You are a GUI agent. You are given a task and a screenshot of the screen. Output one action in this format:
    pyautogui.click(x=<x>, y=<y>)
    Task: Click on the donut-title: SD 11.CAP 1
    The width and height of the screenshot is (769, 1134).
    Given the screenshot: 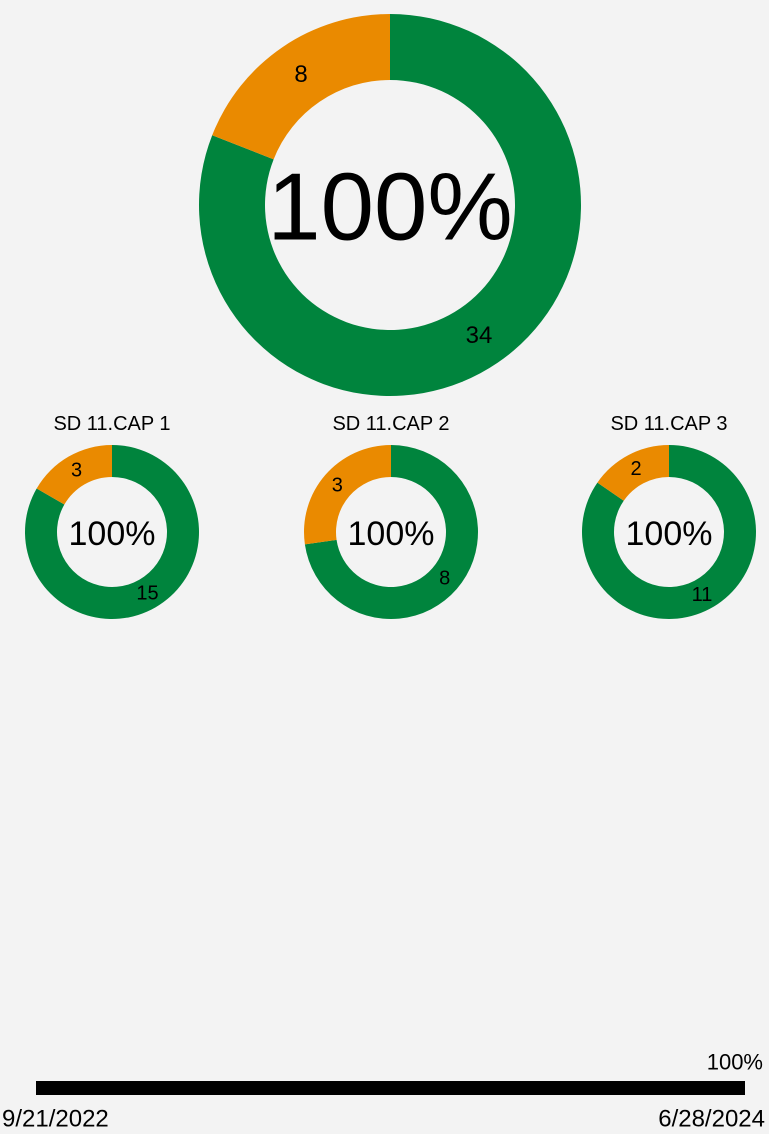 What is the action you would take?
    pyautogui.click(x=111, y=424)
    